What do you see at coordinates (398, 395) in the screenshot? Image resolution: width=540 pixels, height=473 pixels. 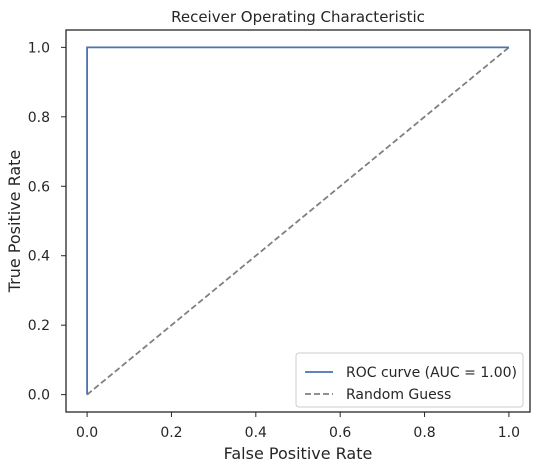 I see `legend-random-label: Random Guess` at bounding box center [398, 395].